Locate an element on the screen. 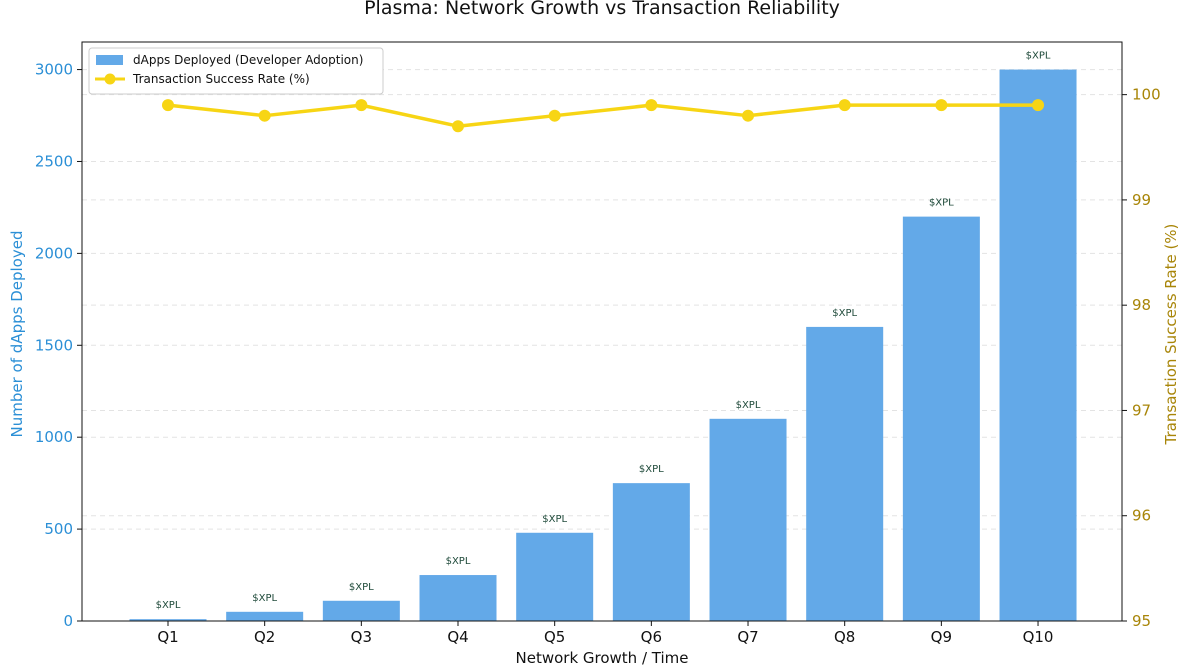 The width and height of the screenshot is (1189, 667). bar-q8 is located at coordinates (845, 473).